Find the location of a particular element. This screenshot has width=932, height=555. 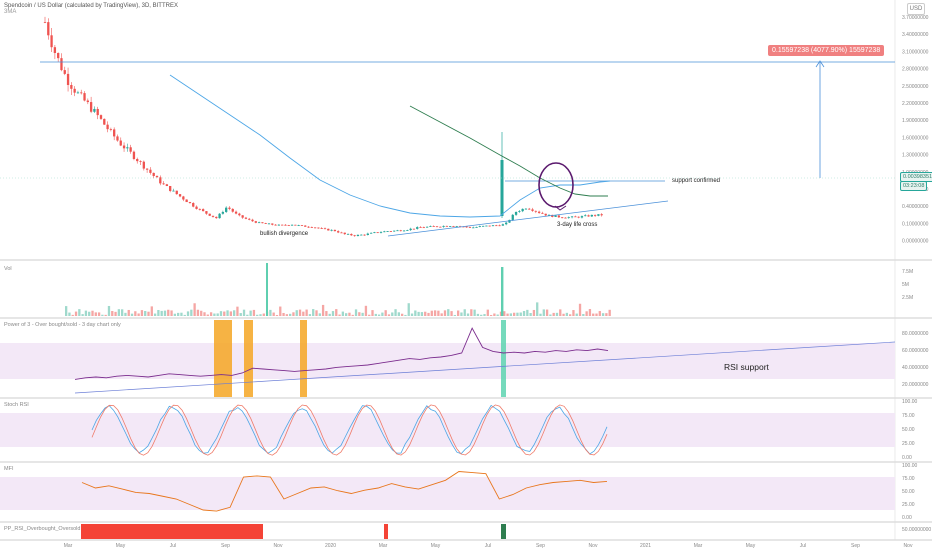

support-confirmed-label: support confirmed is located at coordinates (696, 181).